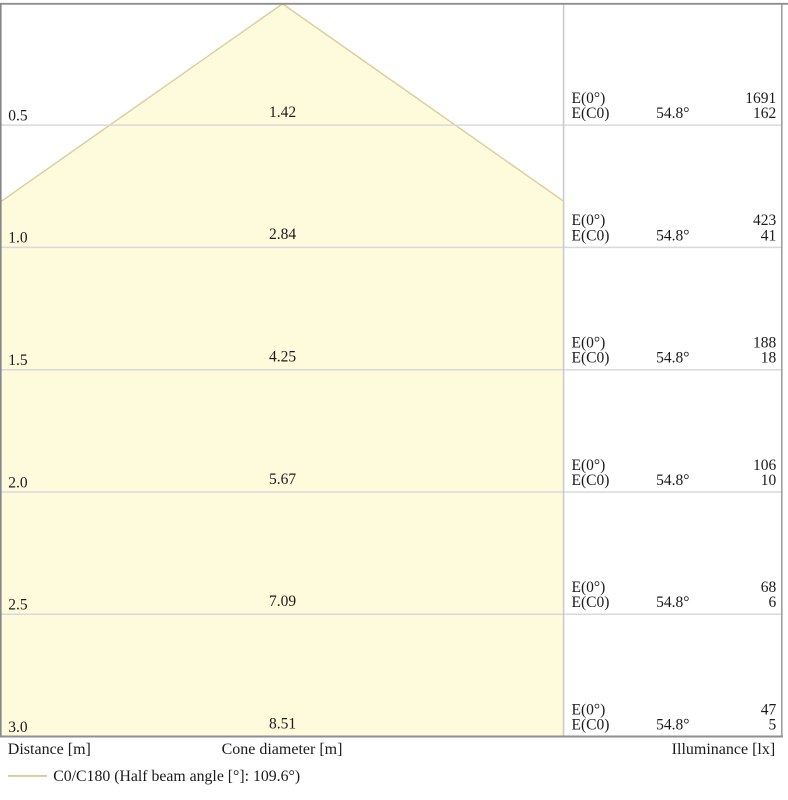 The image size is (788, 800). Describe the element at coordinates (282, 234) in the screenshot. I see `svg-text: 2.84` at that location.